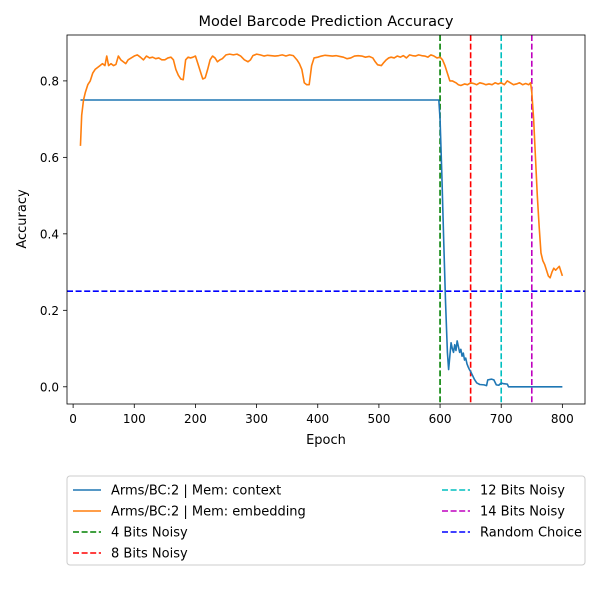 Image resolution: width=600 pixels, height=600 pixels. Describe the element at coordinates (49, 81) in the screenshot. I see `y-tick-label: 0.8` at that location.